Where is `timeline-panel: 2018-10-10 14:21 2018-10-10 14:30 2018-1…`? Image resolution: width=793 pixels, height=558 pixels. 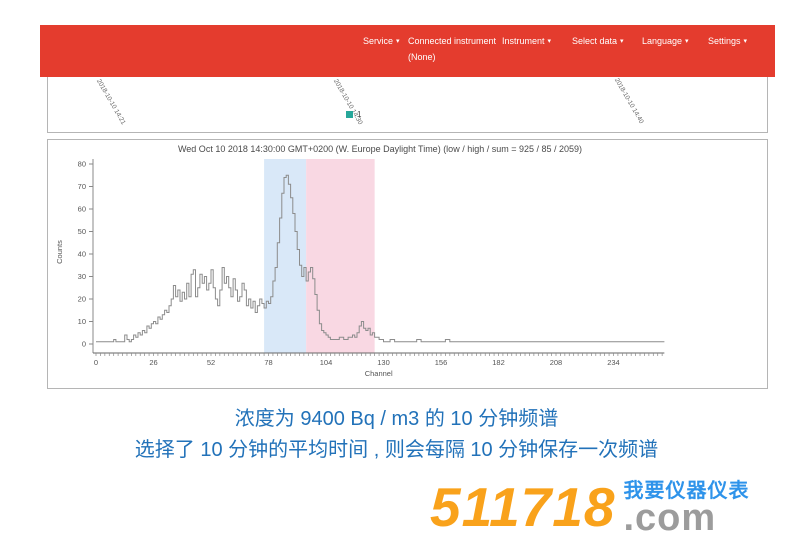
timeline-panel: 2018-10-10 14:21 2018-10-10 14:30 2018-1… is located at coordinates (407, 105).